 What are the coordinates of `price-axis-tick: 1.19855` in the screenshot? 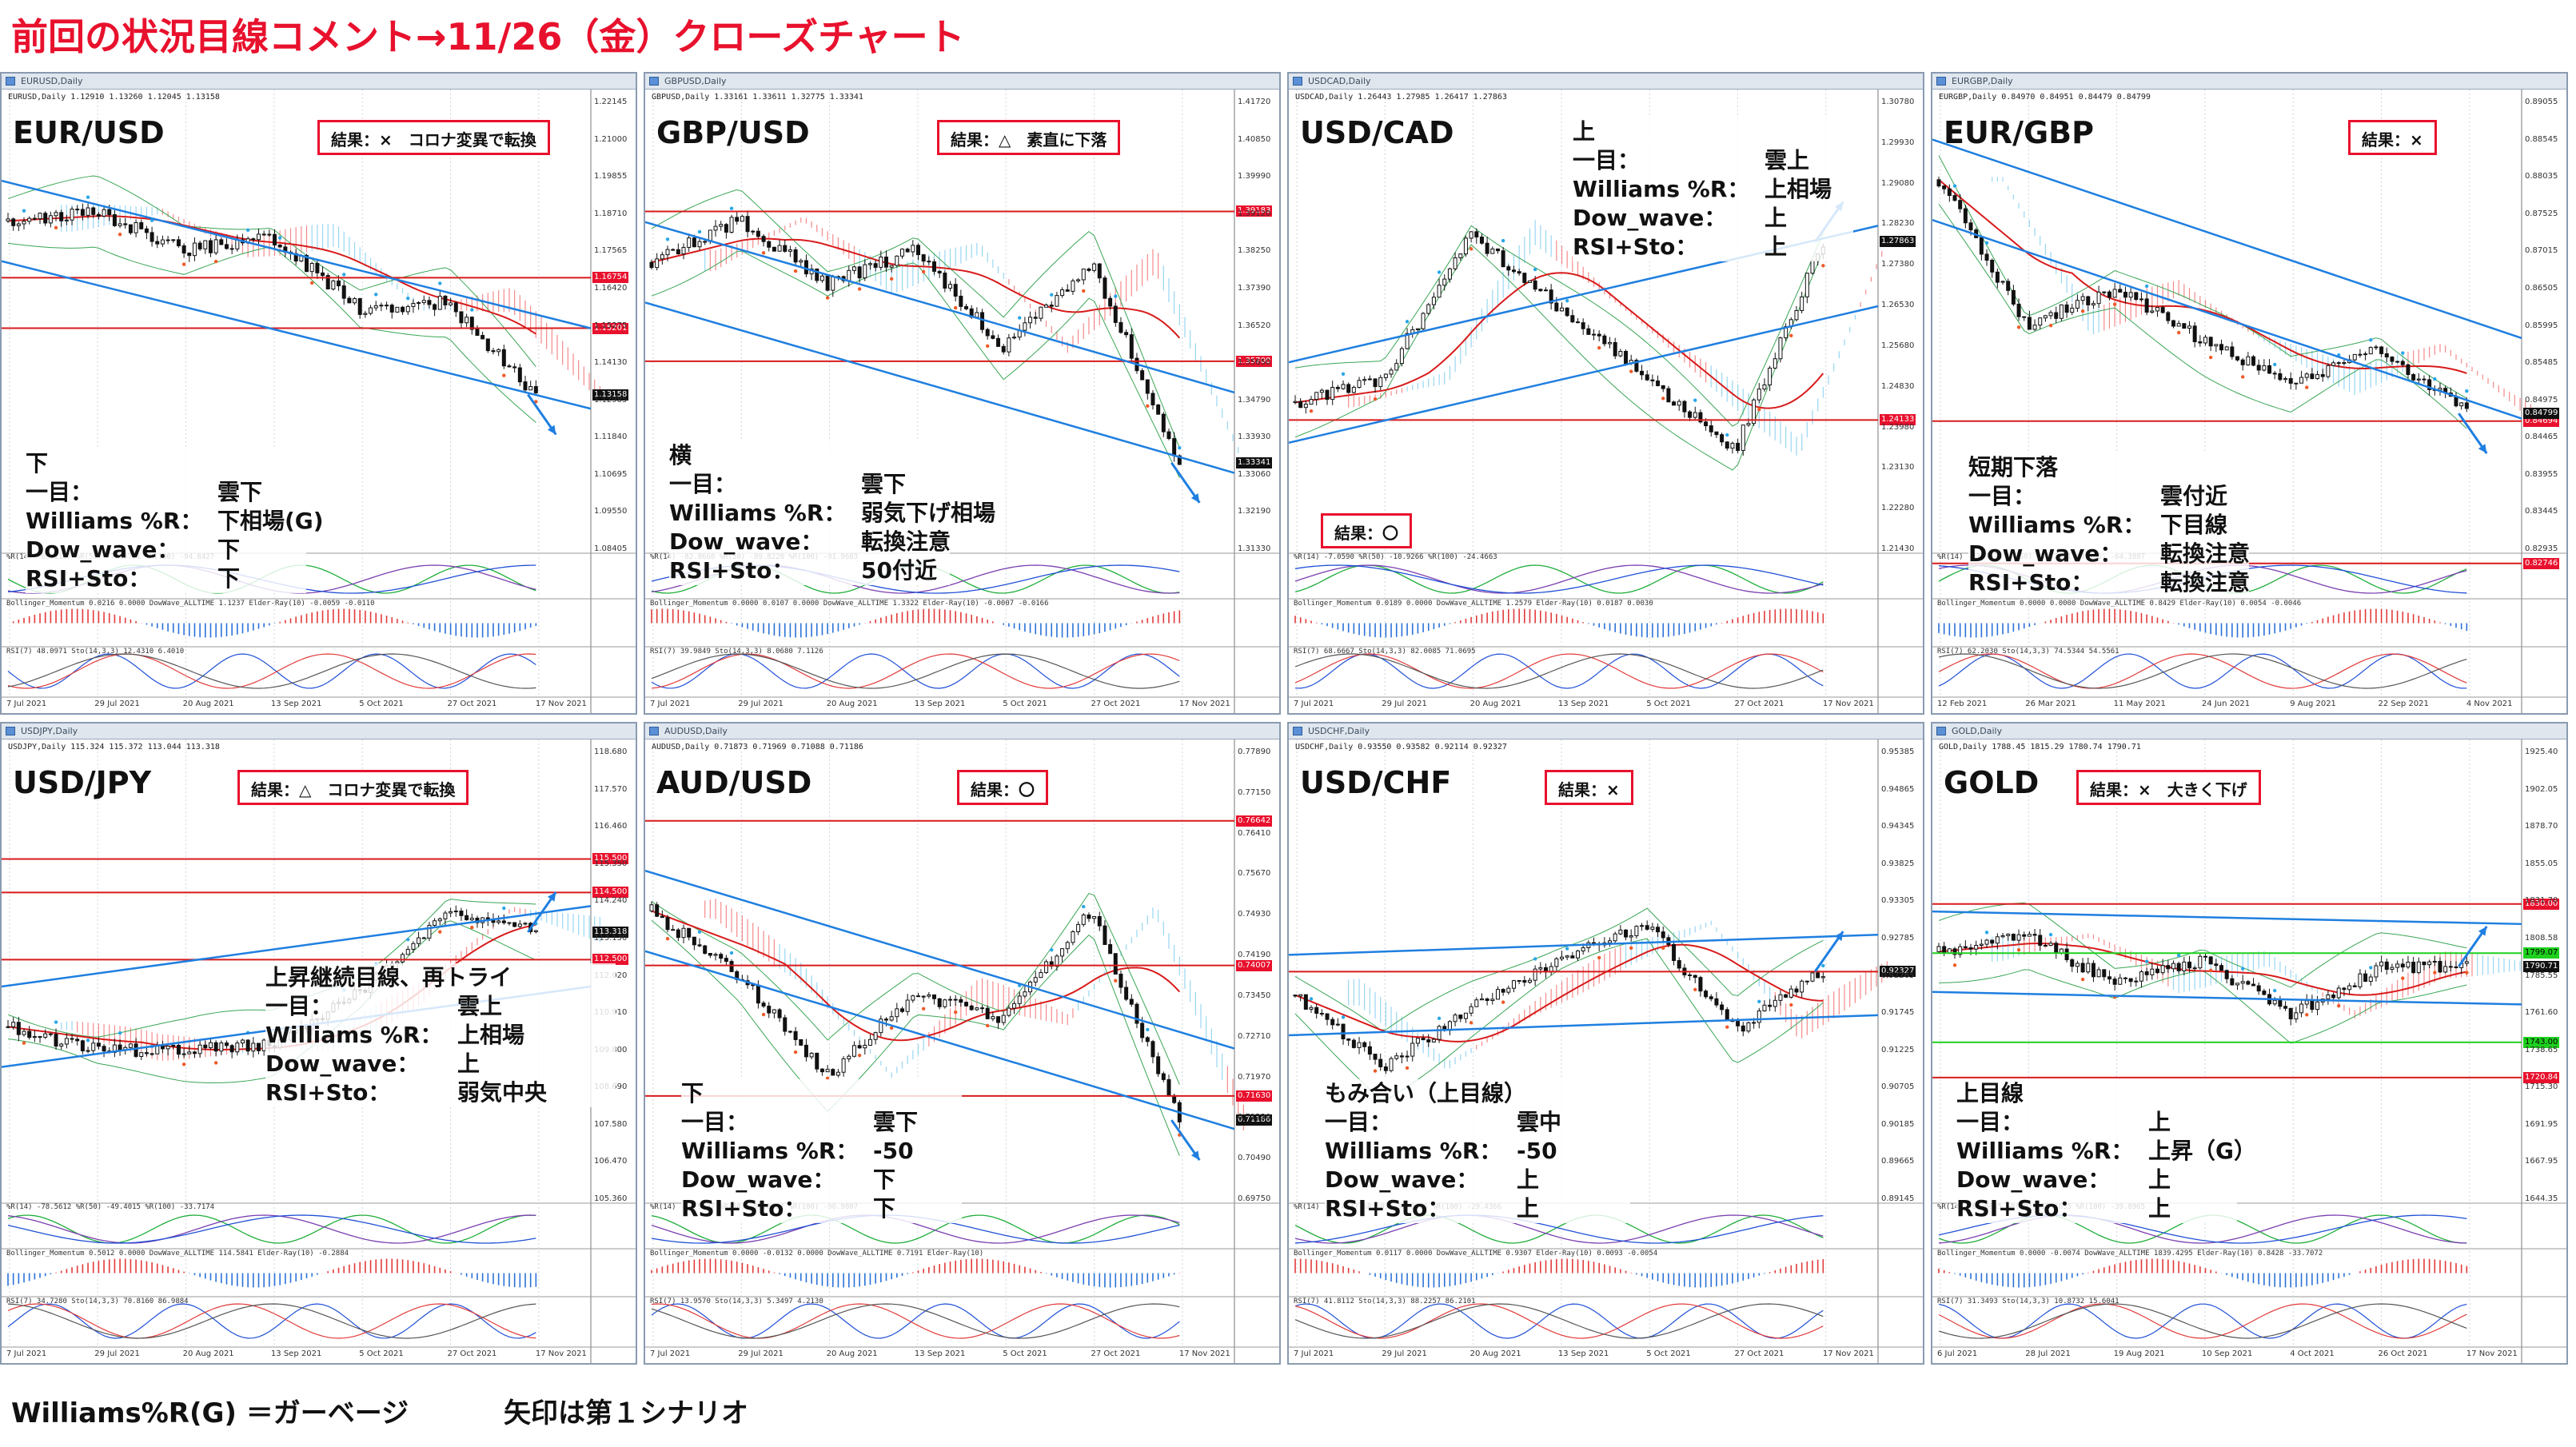 It's located at (611, 176).